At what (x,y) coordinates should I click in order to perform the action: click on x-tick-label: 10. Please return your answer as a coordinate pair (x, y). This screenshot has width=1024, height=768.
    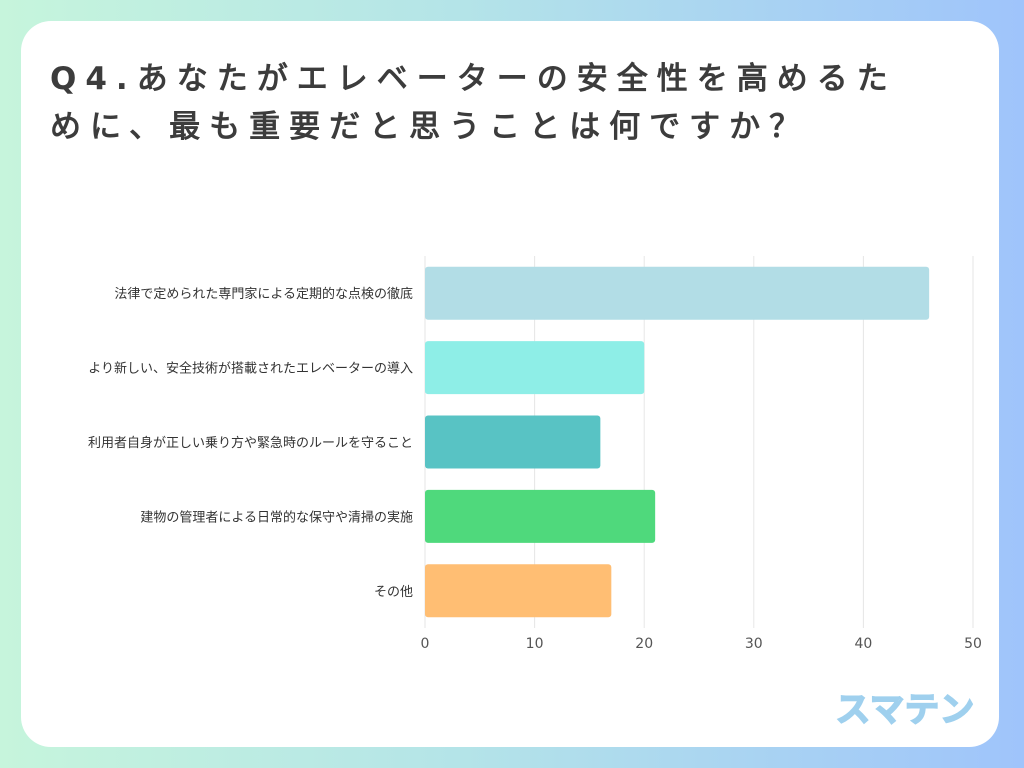
    Looking at the image, I should click on (535, 644).